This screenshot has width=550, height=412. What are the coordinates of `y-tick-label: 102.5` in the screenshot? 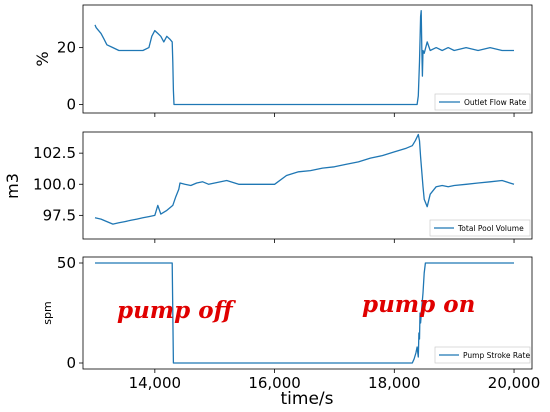 It's located at (54, 153).